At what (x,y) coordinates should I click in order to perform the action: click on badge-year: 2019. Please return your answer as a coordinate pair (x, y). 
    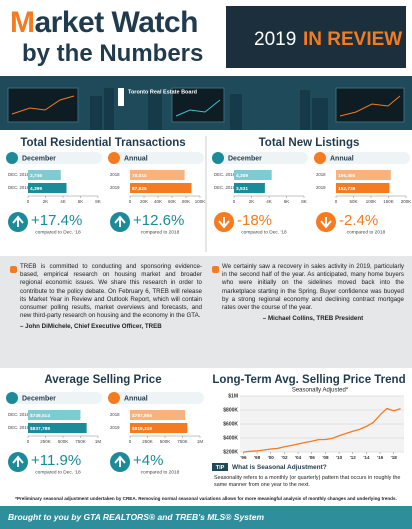
    Looking at the image, I should click on (275, 39).